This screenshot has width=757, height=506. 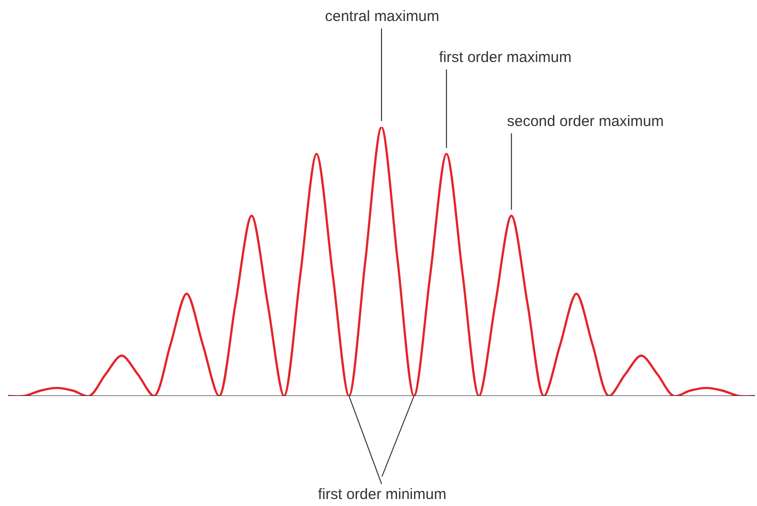 I want to click on text: central maximum, so click(x=382, y=16).